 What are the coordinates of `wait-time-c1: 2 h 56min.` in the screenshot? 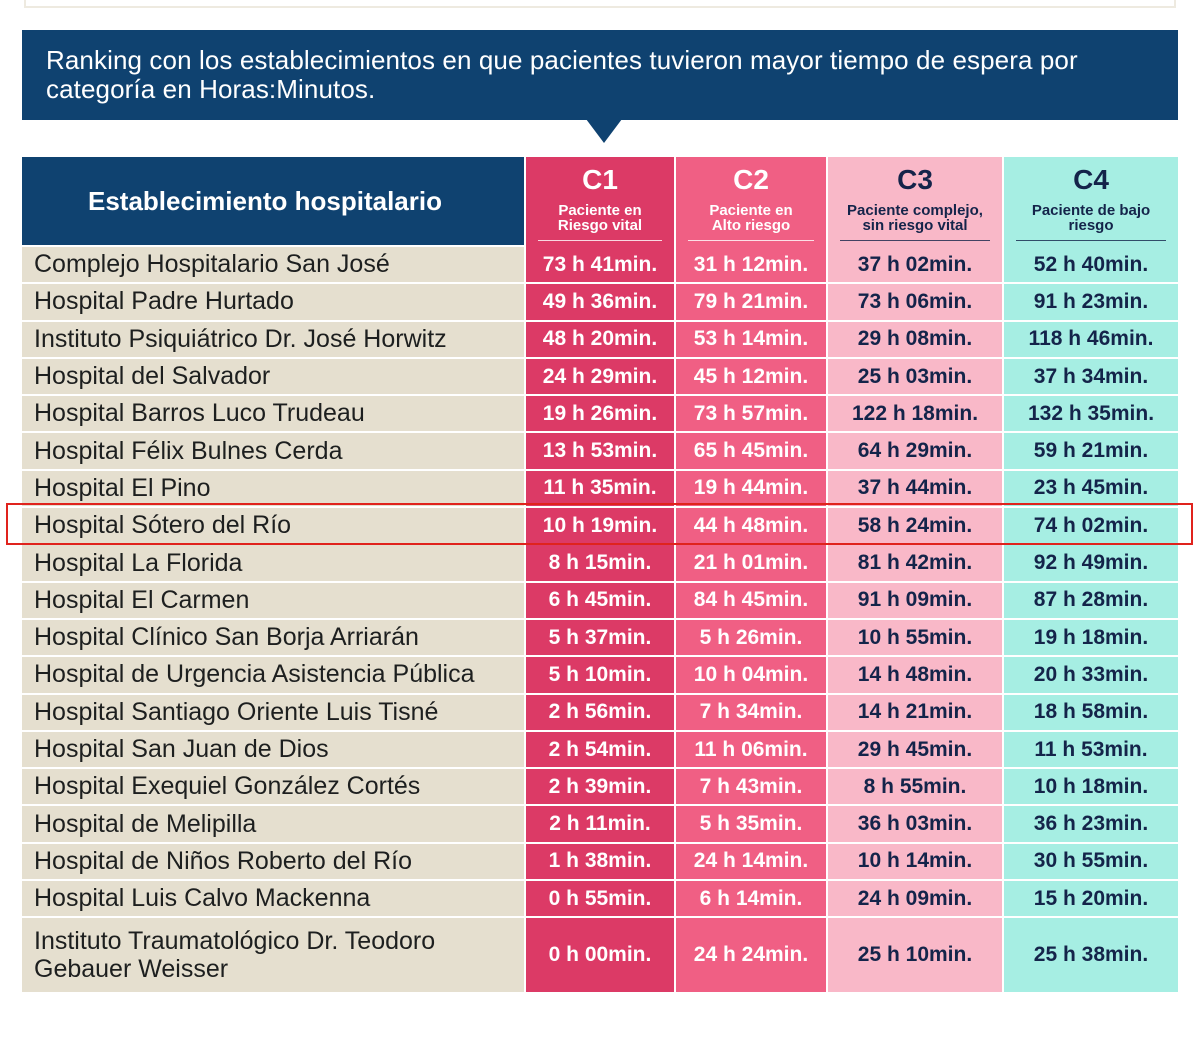 It's located at (599, 711).